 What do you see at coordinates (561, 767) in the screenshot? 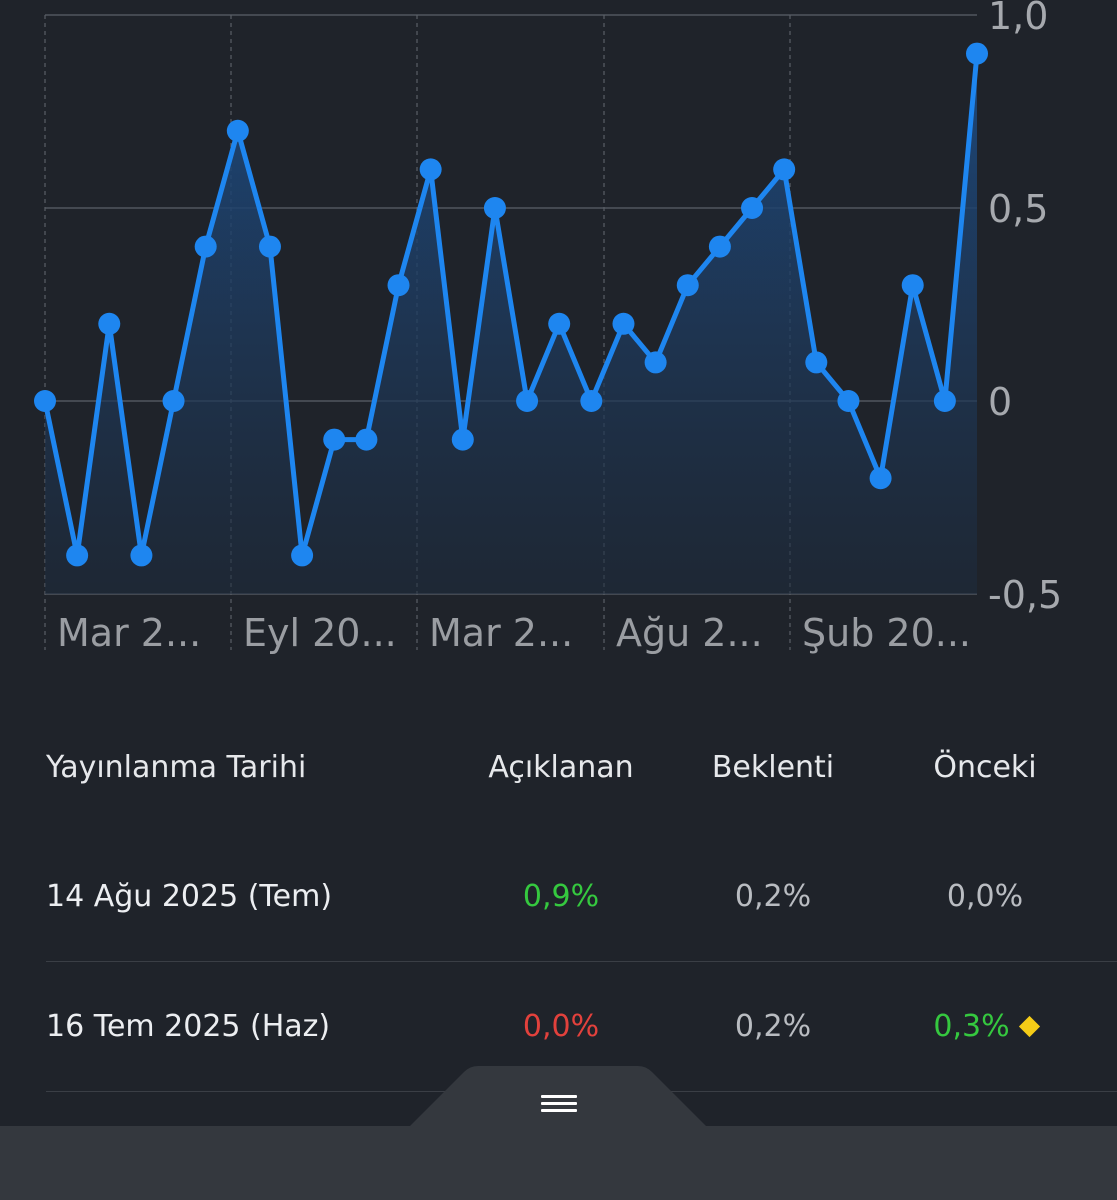
I see `header-actual: Açıklanan` at bounding box center [561, 767].